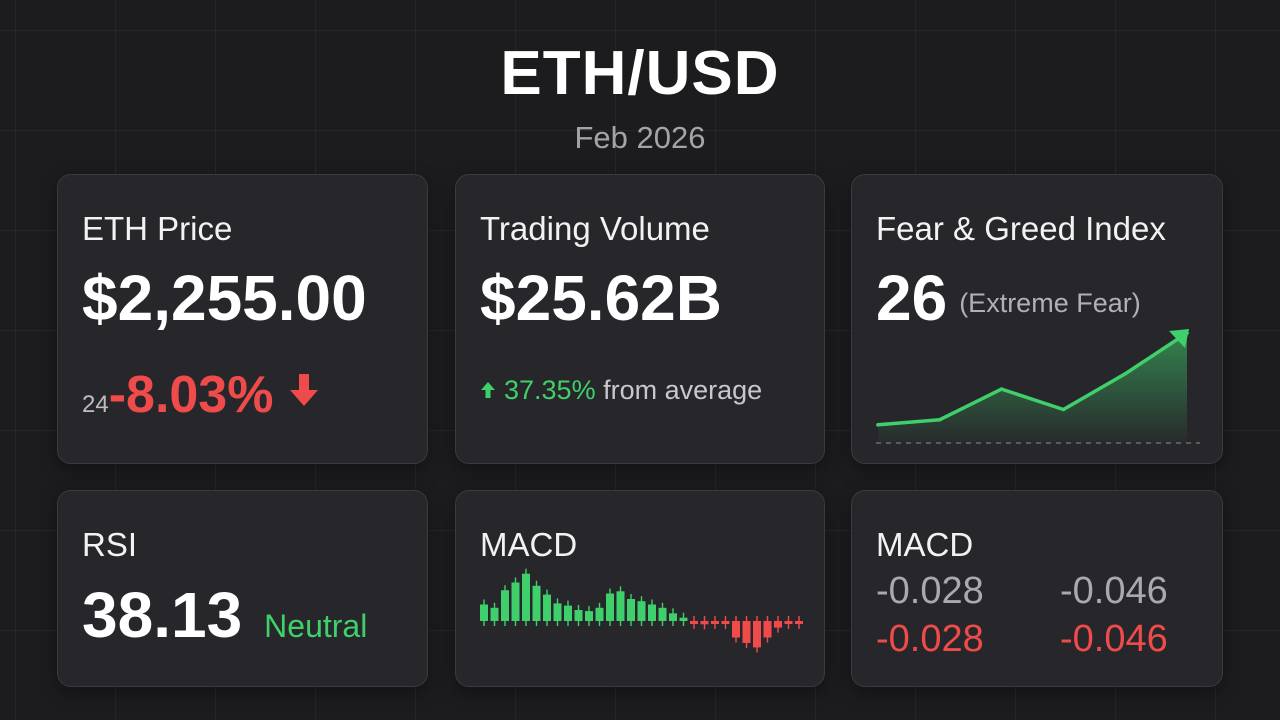  What do you see at coordinates (930, 591) in the screenshot?
I see `macd-value-1: -0.028` at bounding box center [930, 591].